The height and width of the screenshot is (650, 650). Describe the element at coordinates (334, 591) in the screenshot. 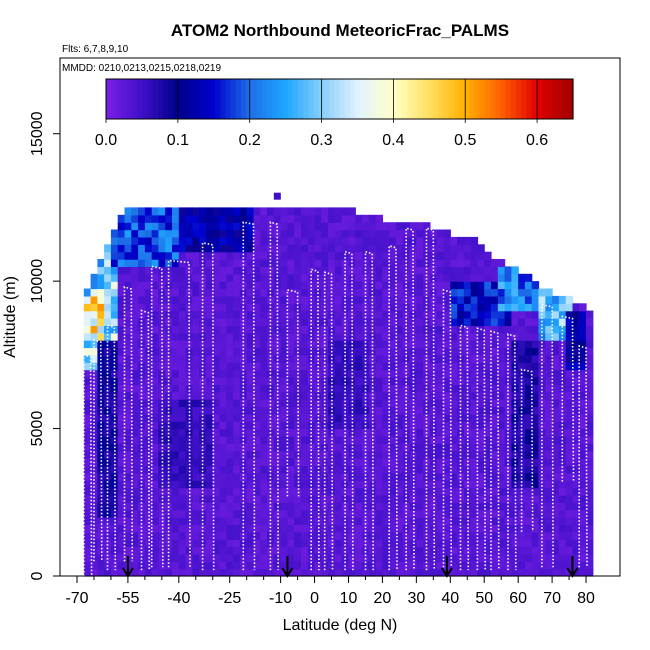

I see `x-axis: -70 -55 -40 -25 -10 0 10 20 30 40 50 60 70 80` at that location.